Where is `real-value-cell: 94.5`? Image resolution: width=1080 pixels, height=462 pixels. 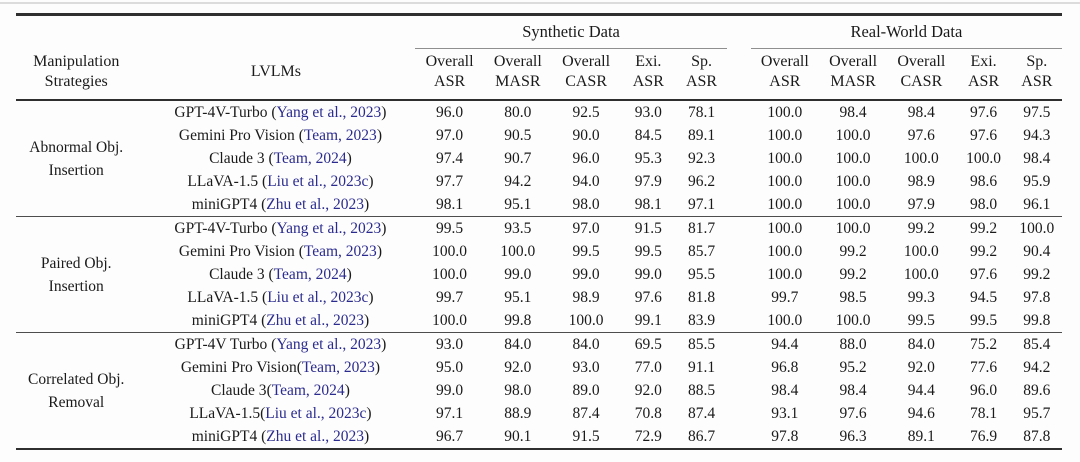
real-value-cell: 94.5 is located at coordinates (984, 297).